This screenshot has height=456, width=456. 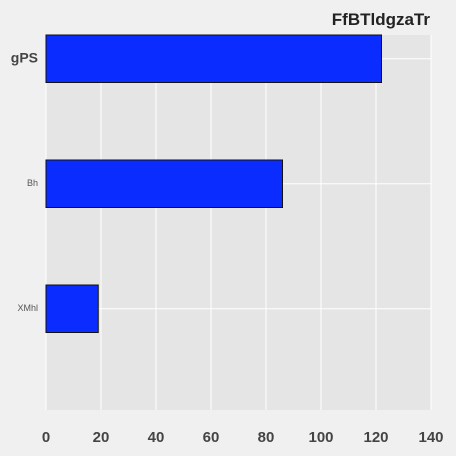 What do you see at coordinates (164, 183) in the screenshot?
I see `bar-Bh` at bounding box center [164, 183].